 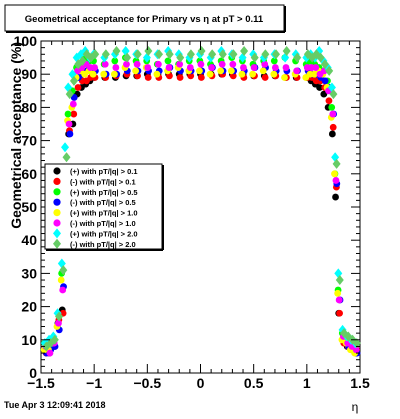 I want to click on y-tick-label: 20, so click(x=29, y=307).